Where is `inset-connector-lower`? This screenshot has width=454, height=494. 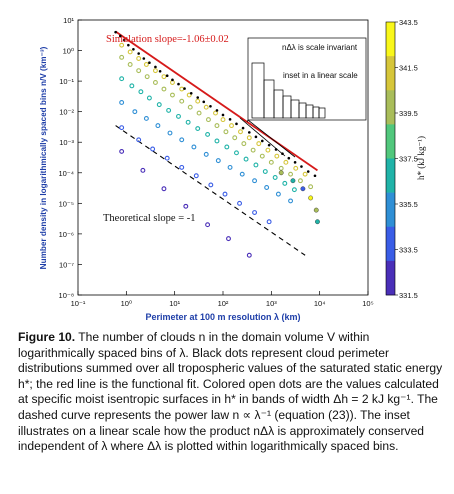
inset-connector-lower is located at coordinates (262, 137).